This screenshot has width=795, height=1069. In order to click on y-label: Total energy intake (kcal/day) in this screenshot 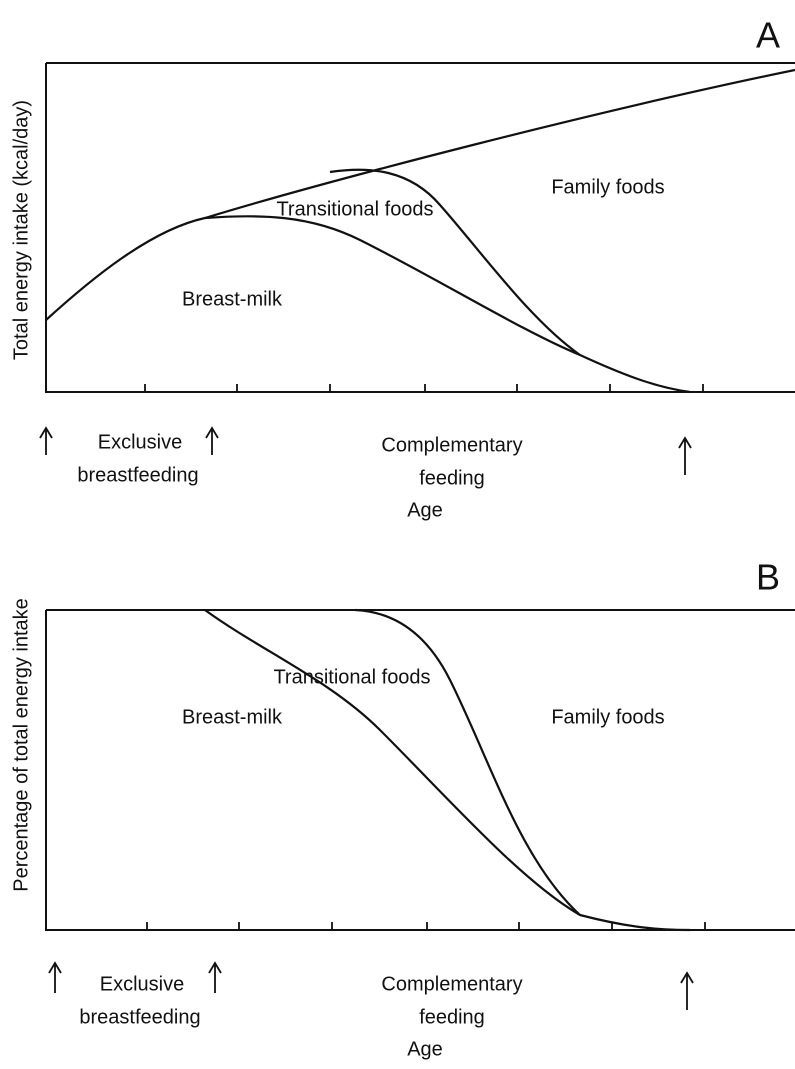, I will do `click(21, 230)`.